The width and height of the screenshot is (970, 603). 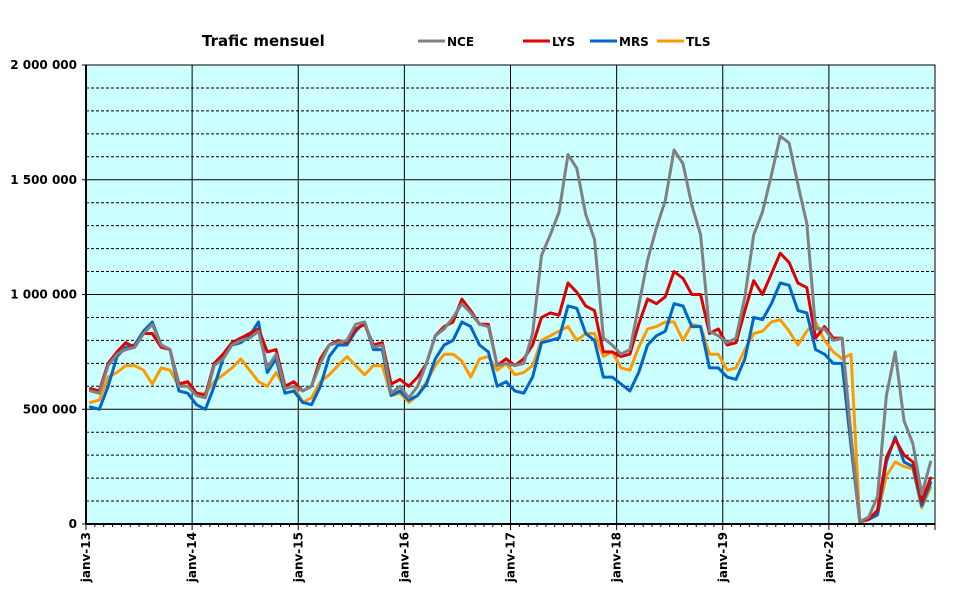 What do you see at coordinates (829, 557) in the screenshot?
I see `x-tick-label: janv-20` at bounding box center [829, 557].